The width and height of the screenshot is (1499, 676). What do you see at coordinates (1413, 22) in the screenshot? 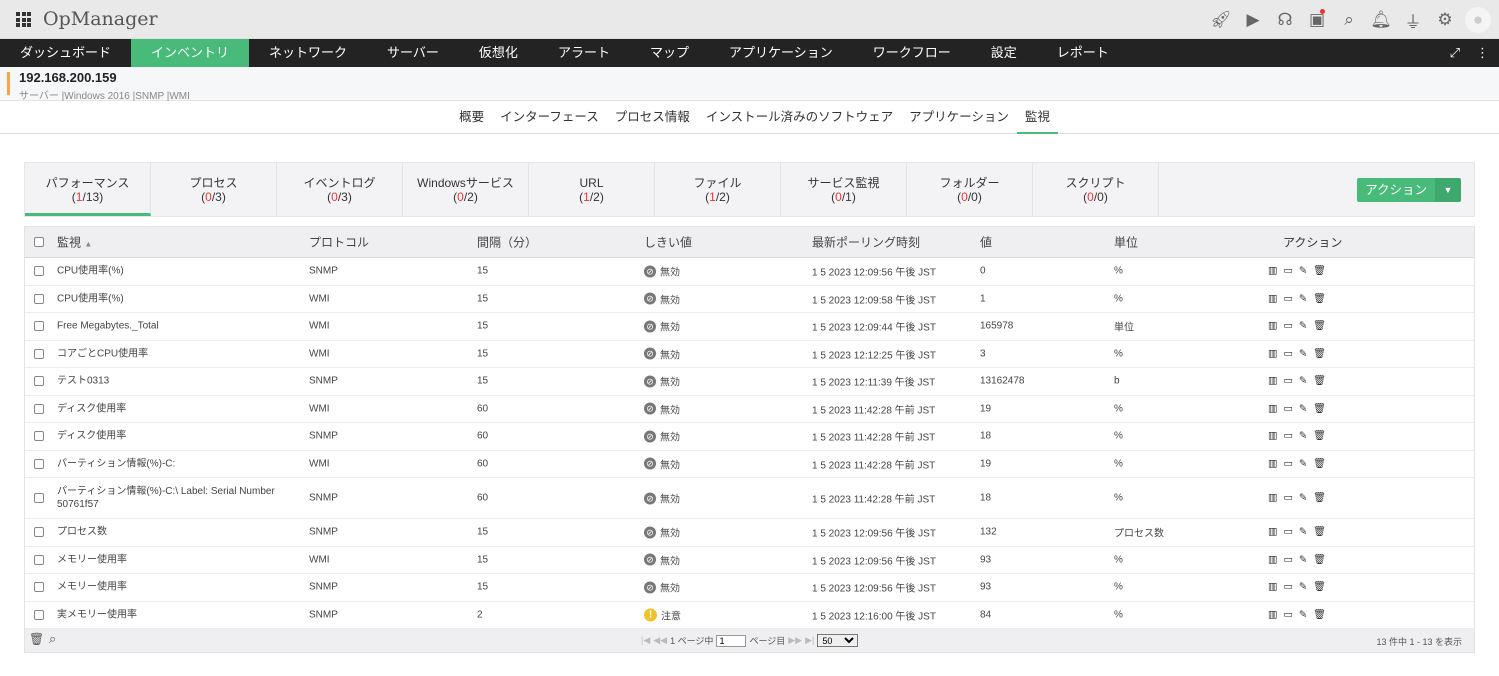
I see `plug-icon: ⏚` at bounding box center [1413, 22].